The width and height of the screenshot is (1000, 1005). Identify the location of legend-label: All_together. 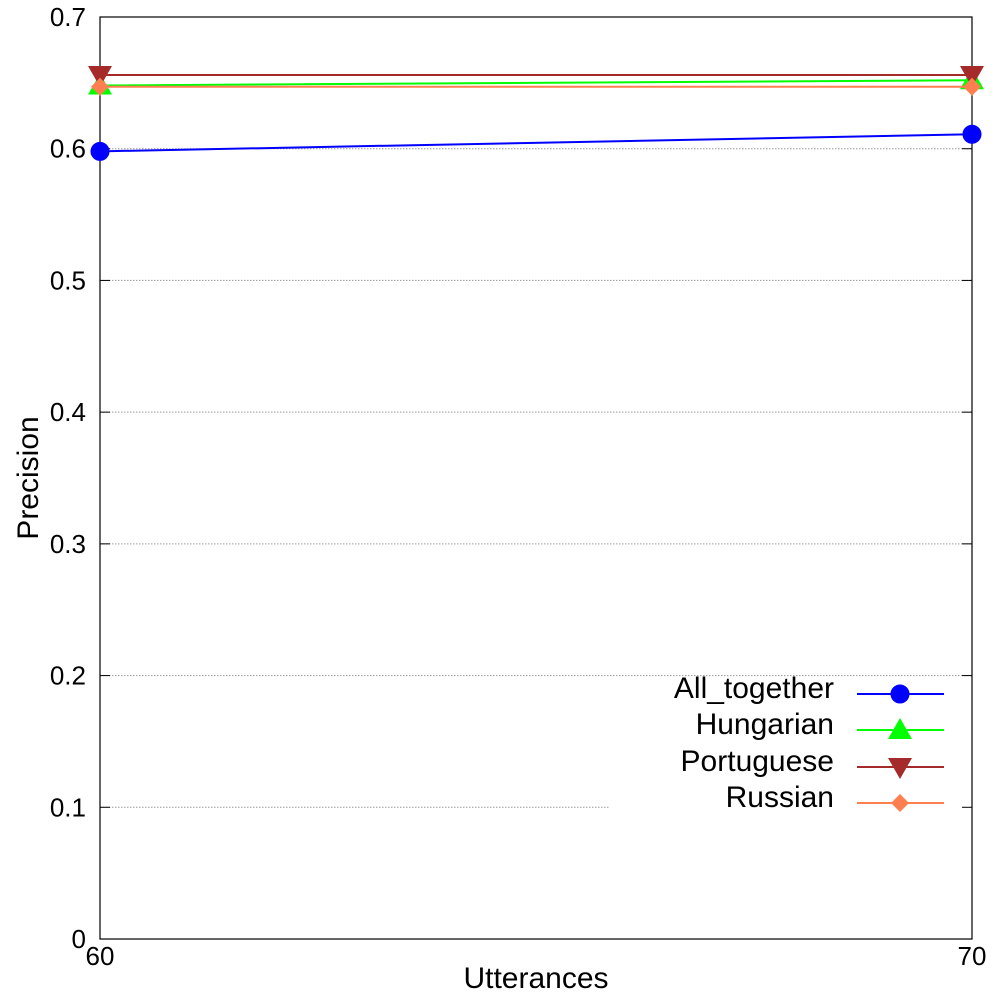
(754, 688).